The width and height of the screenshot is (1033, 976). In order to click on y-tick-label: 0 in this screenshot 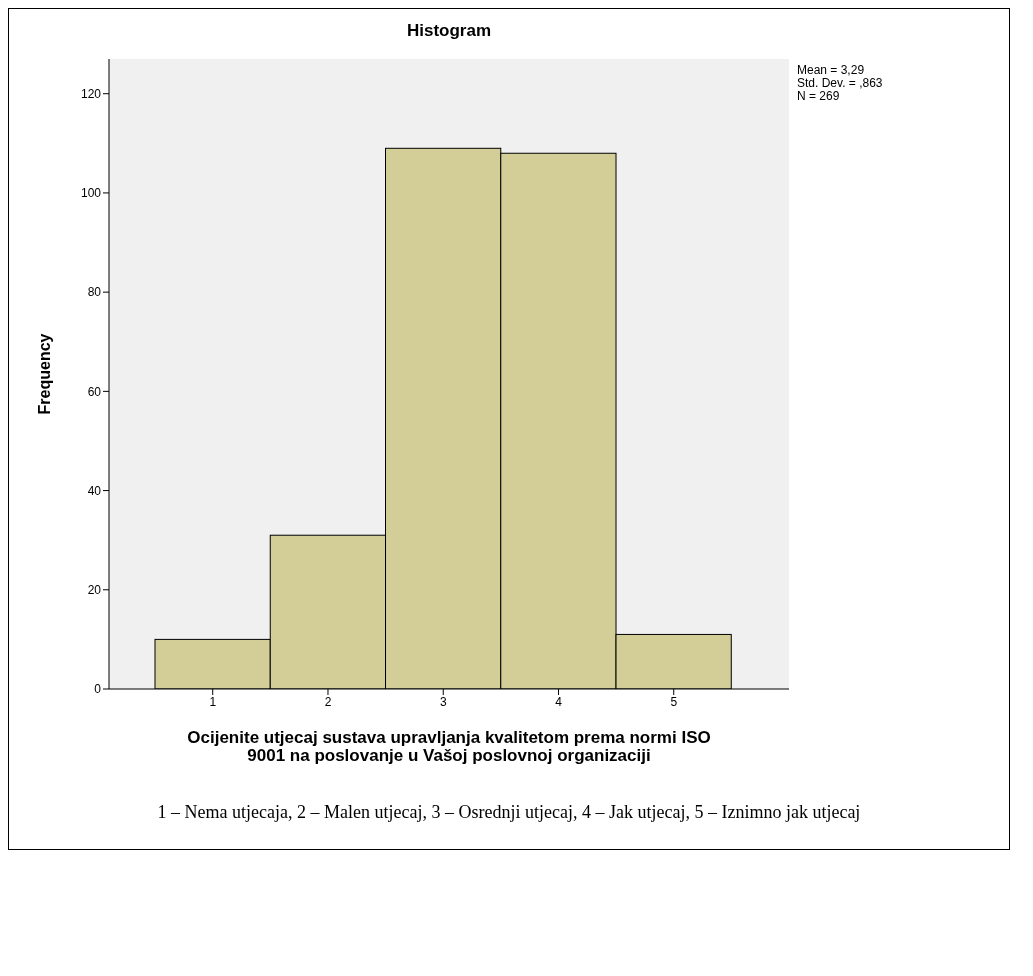, I will do `click(98, 689)`.